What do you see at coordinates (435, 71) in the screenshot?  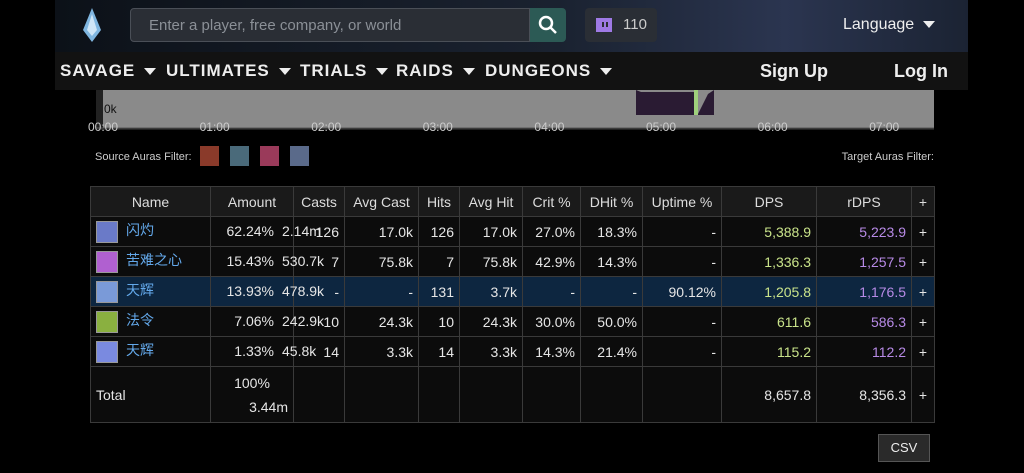 I see `nav-item: RAIDS` at bounding box center [435, 71].